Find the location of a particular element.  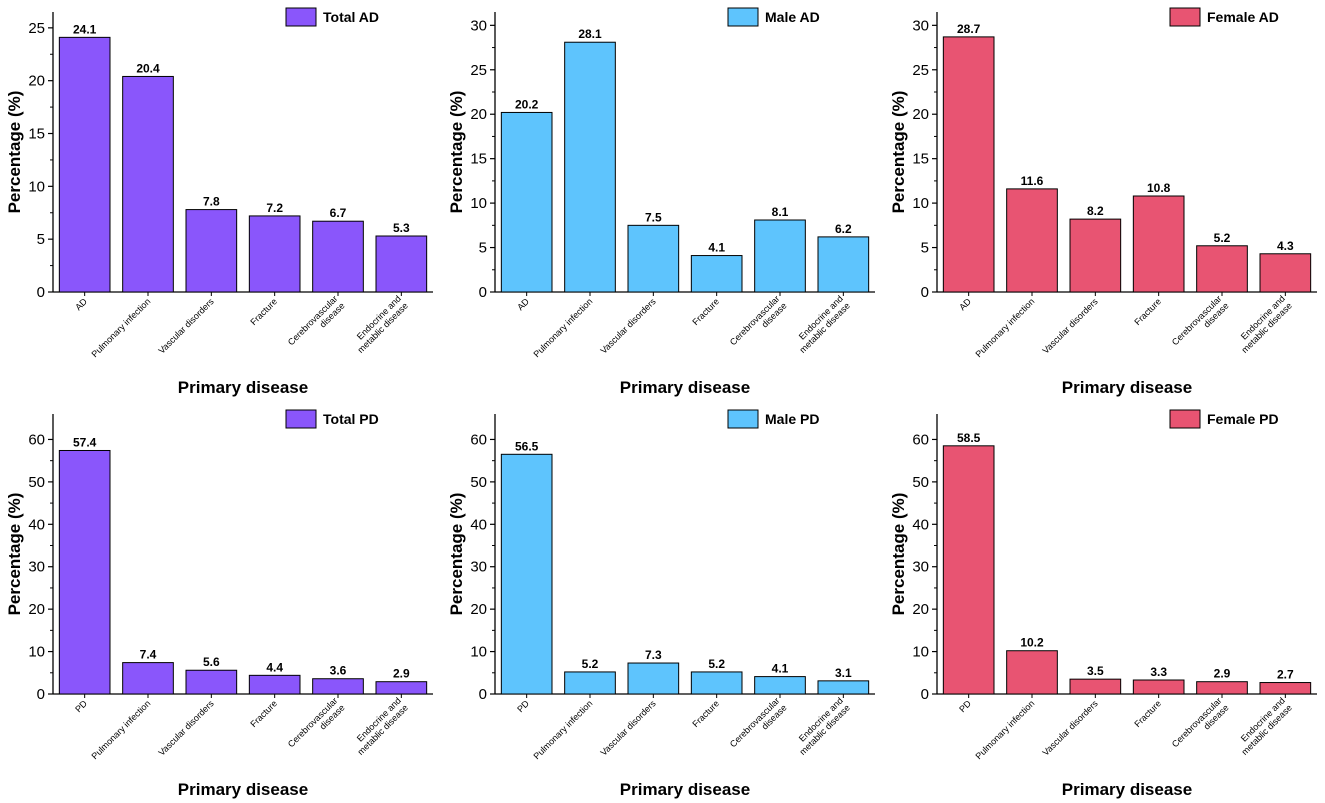

data-label: 4.4 is located at coordinates (274, 667).